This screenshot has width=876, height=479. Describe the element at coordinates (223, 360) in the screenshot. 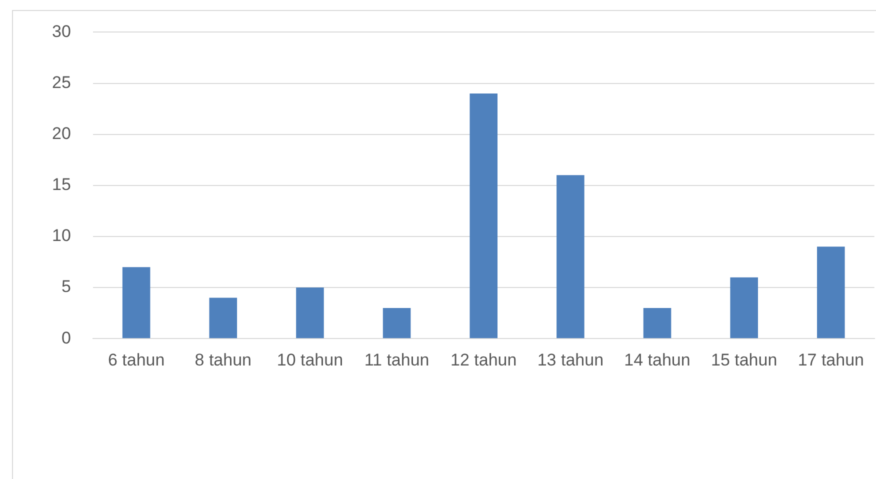

I see `x-tick-label: 8 tahun` at that location.